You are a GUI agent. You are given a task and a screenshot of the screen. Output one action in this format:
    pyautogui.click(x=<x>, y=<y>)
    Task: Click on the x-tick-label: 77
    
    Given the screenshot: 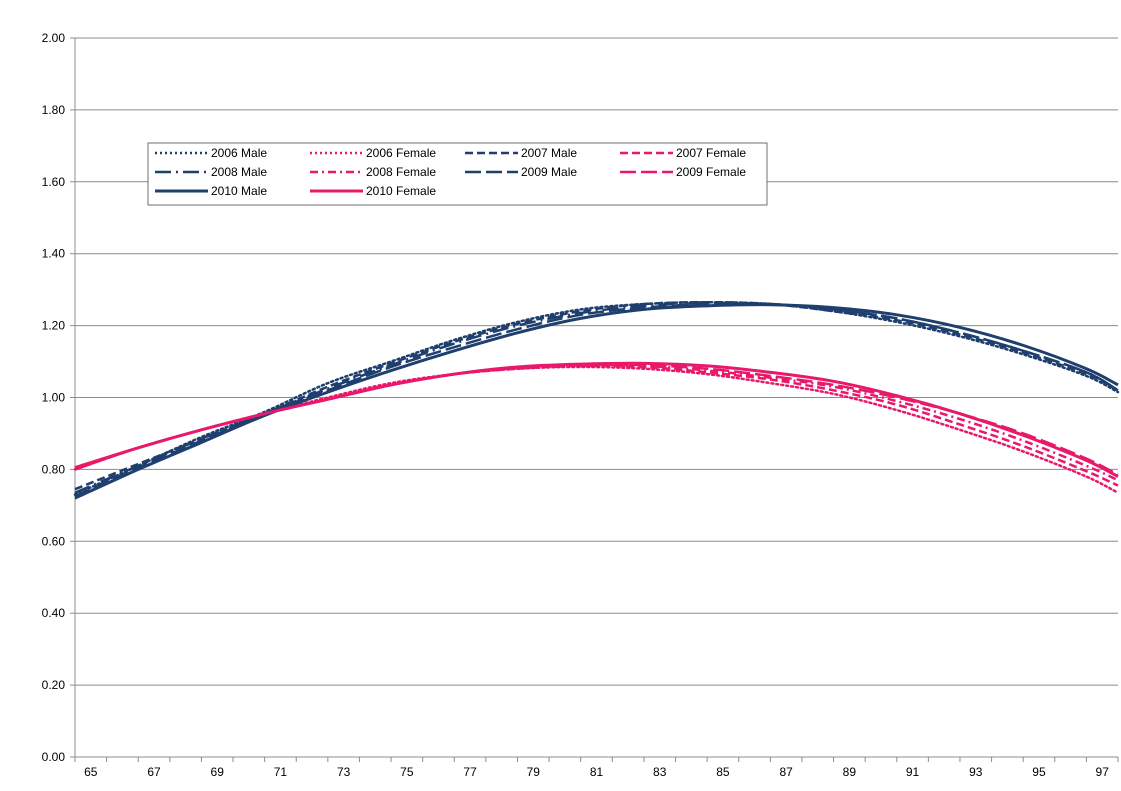 What is the action you would take?
    pyautogui.click(x=470, y=772)
    